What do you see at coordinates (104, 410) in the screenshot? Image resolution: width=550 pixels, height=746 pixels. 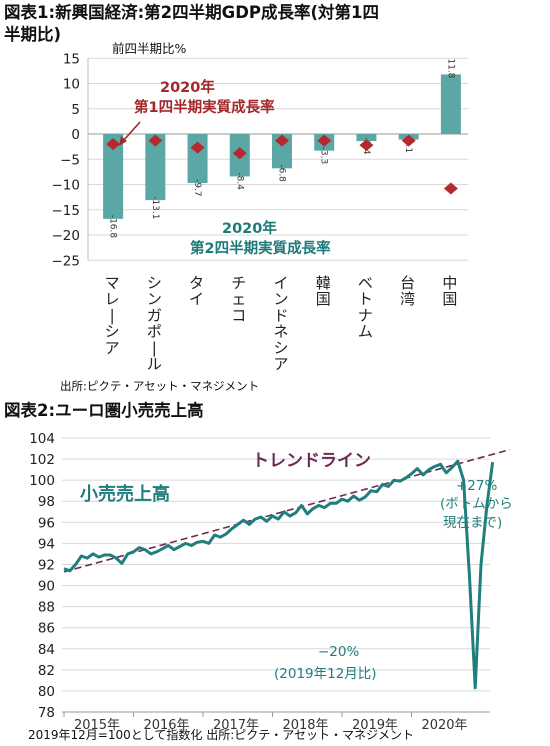 I see `figure2-title: 図表2:ユーロ圏小売売上高` at bounding box center [104, 410].